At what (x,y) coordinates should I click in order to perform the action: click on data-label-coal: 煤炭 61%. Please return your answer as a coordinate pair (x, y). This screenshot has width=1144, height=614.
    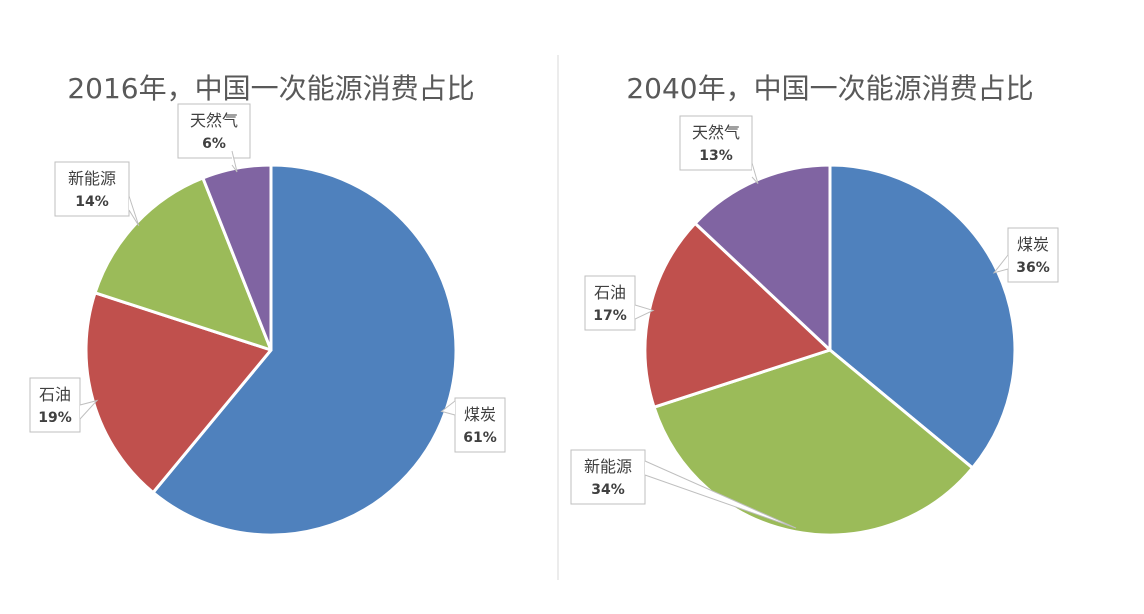
    Looking at the image, I should click on (473, 425).